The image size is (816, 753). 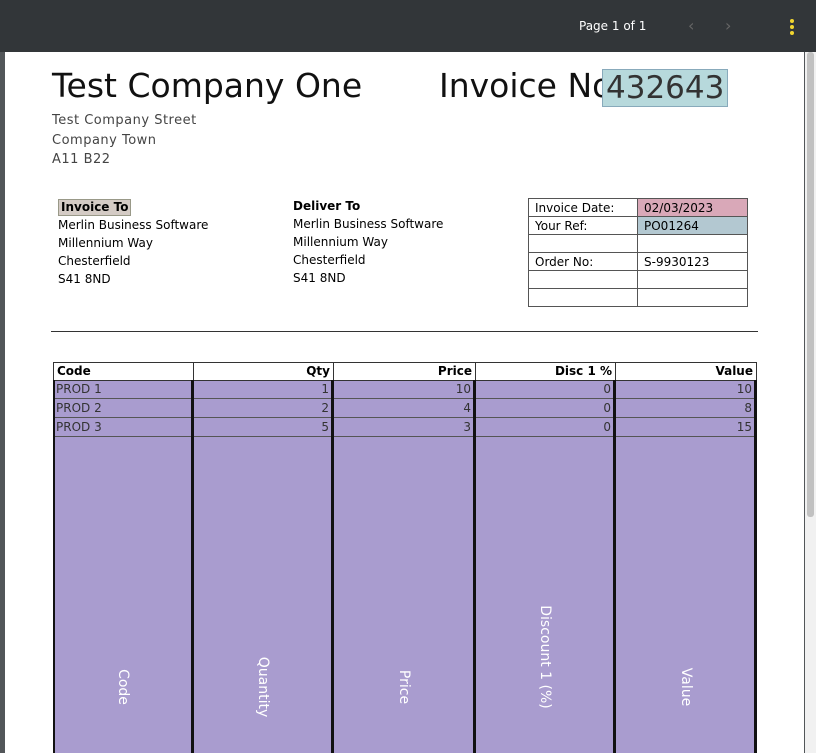 What do you see at coordinates (692, 225) in the screenshot?
I see `info-value: PO01264` at bounding box center [692, 225].